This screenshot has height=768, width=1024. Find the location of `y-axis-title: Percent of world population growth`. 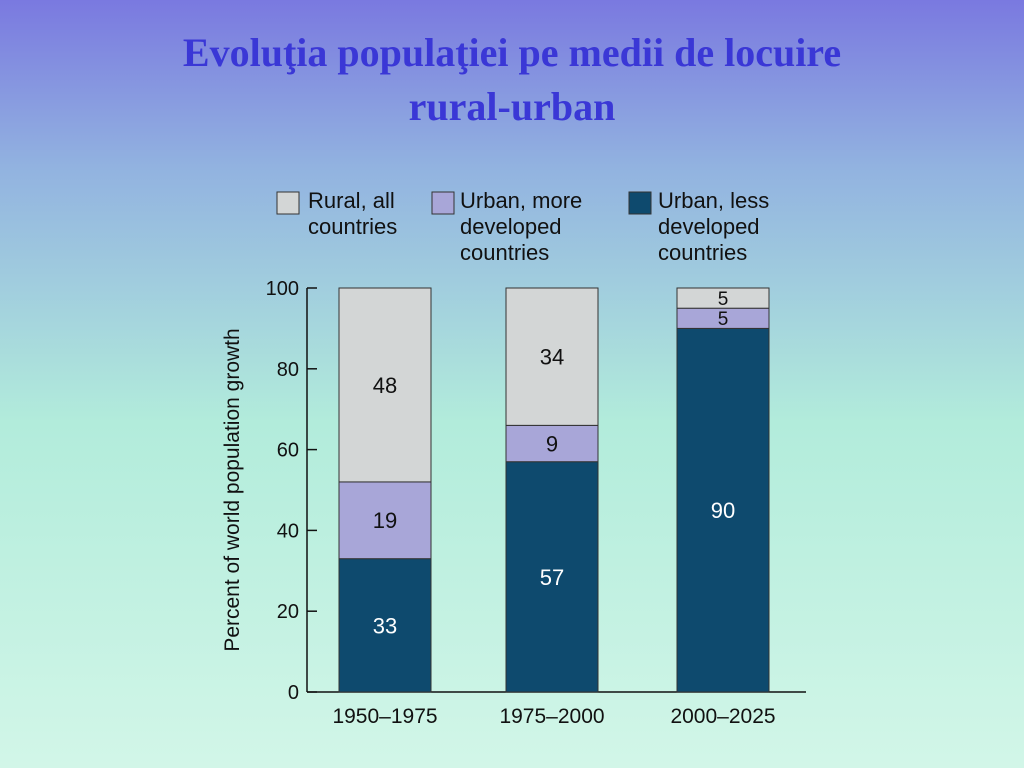

y-axis-title: Percent of world population growth is located at coordinates (232, 489).